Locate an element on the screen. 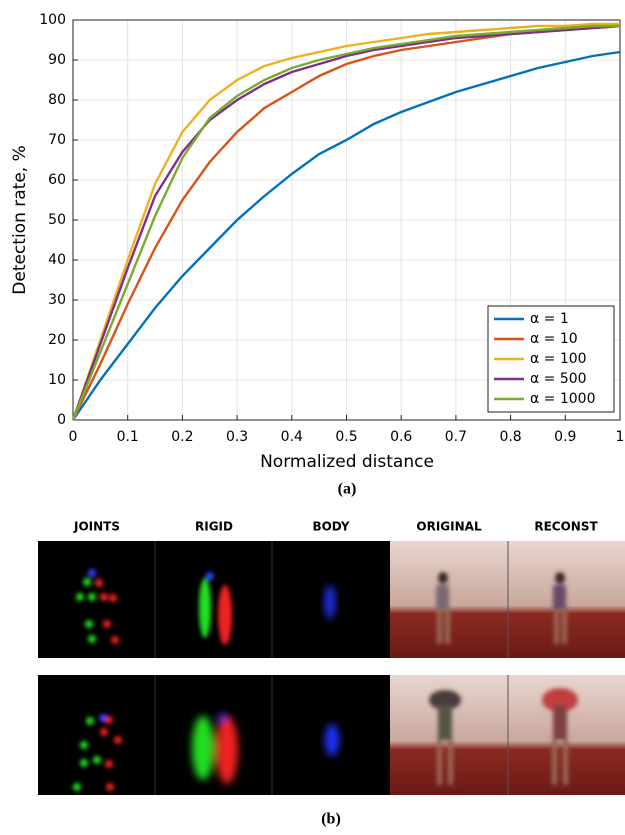 The width and height of the screenshot is (625, 835). x-tick-label: 0.8 is located at coordinates (510, 437).